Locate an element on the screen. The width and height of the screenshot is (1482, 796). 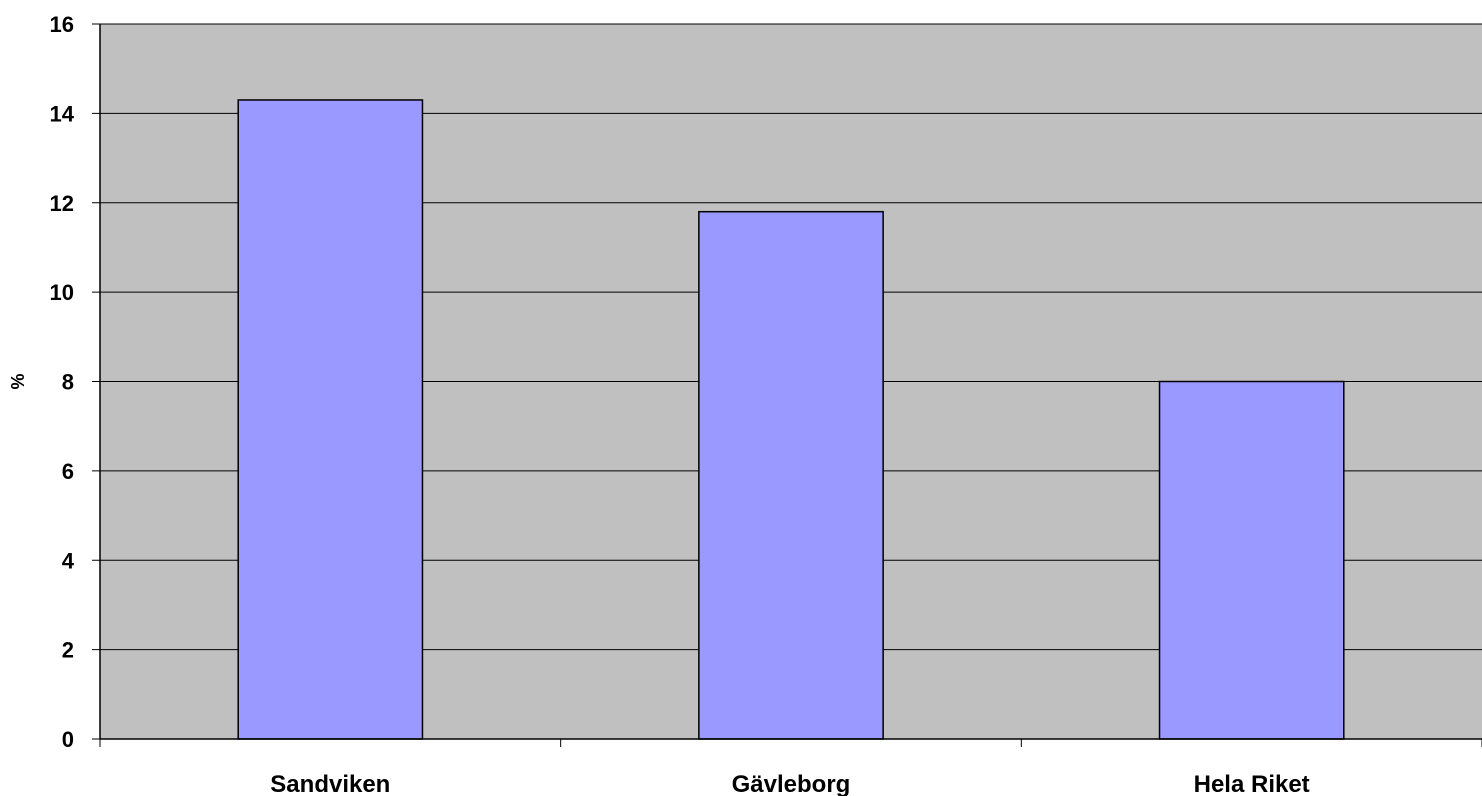
y-tick-label: 14 is located at coordinates (62, 113).